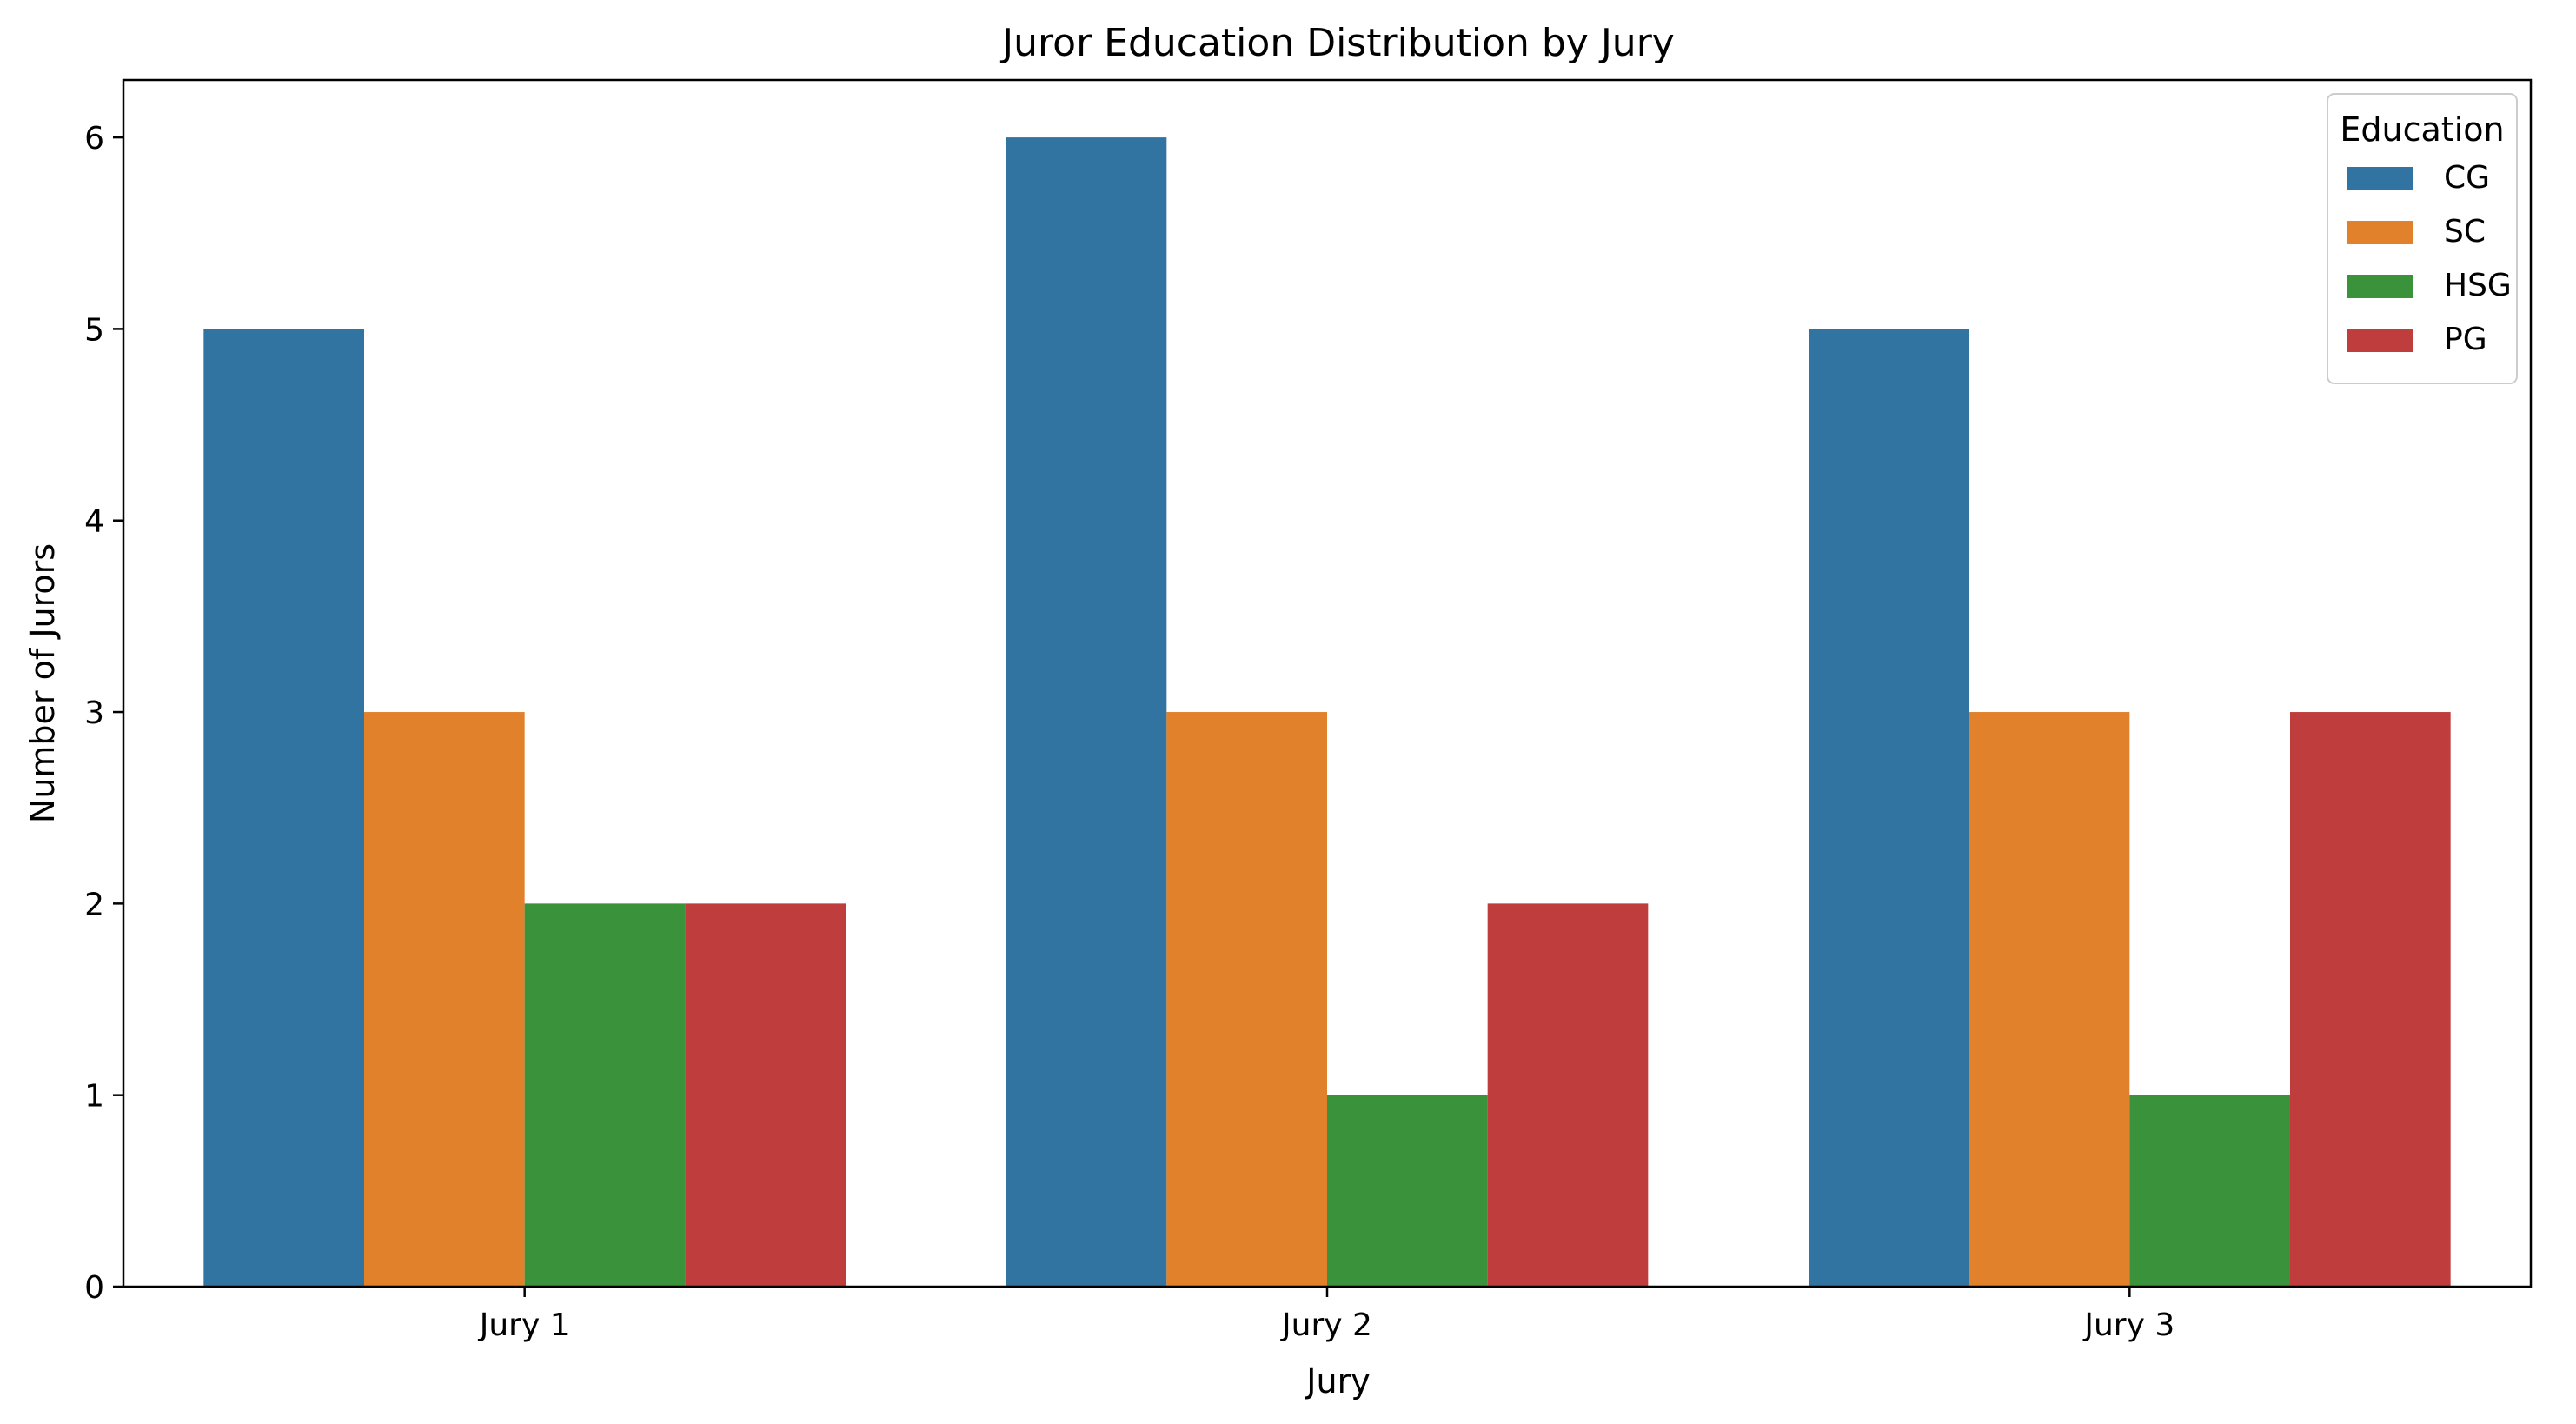 The width and height of the screenshot is (2576, 1424). Describe the element at coordinates (2465, 232) in the screenshot. I see `legend-label-sc: SC` at that location.